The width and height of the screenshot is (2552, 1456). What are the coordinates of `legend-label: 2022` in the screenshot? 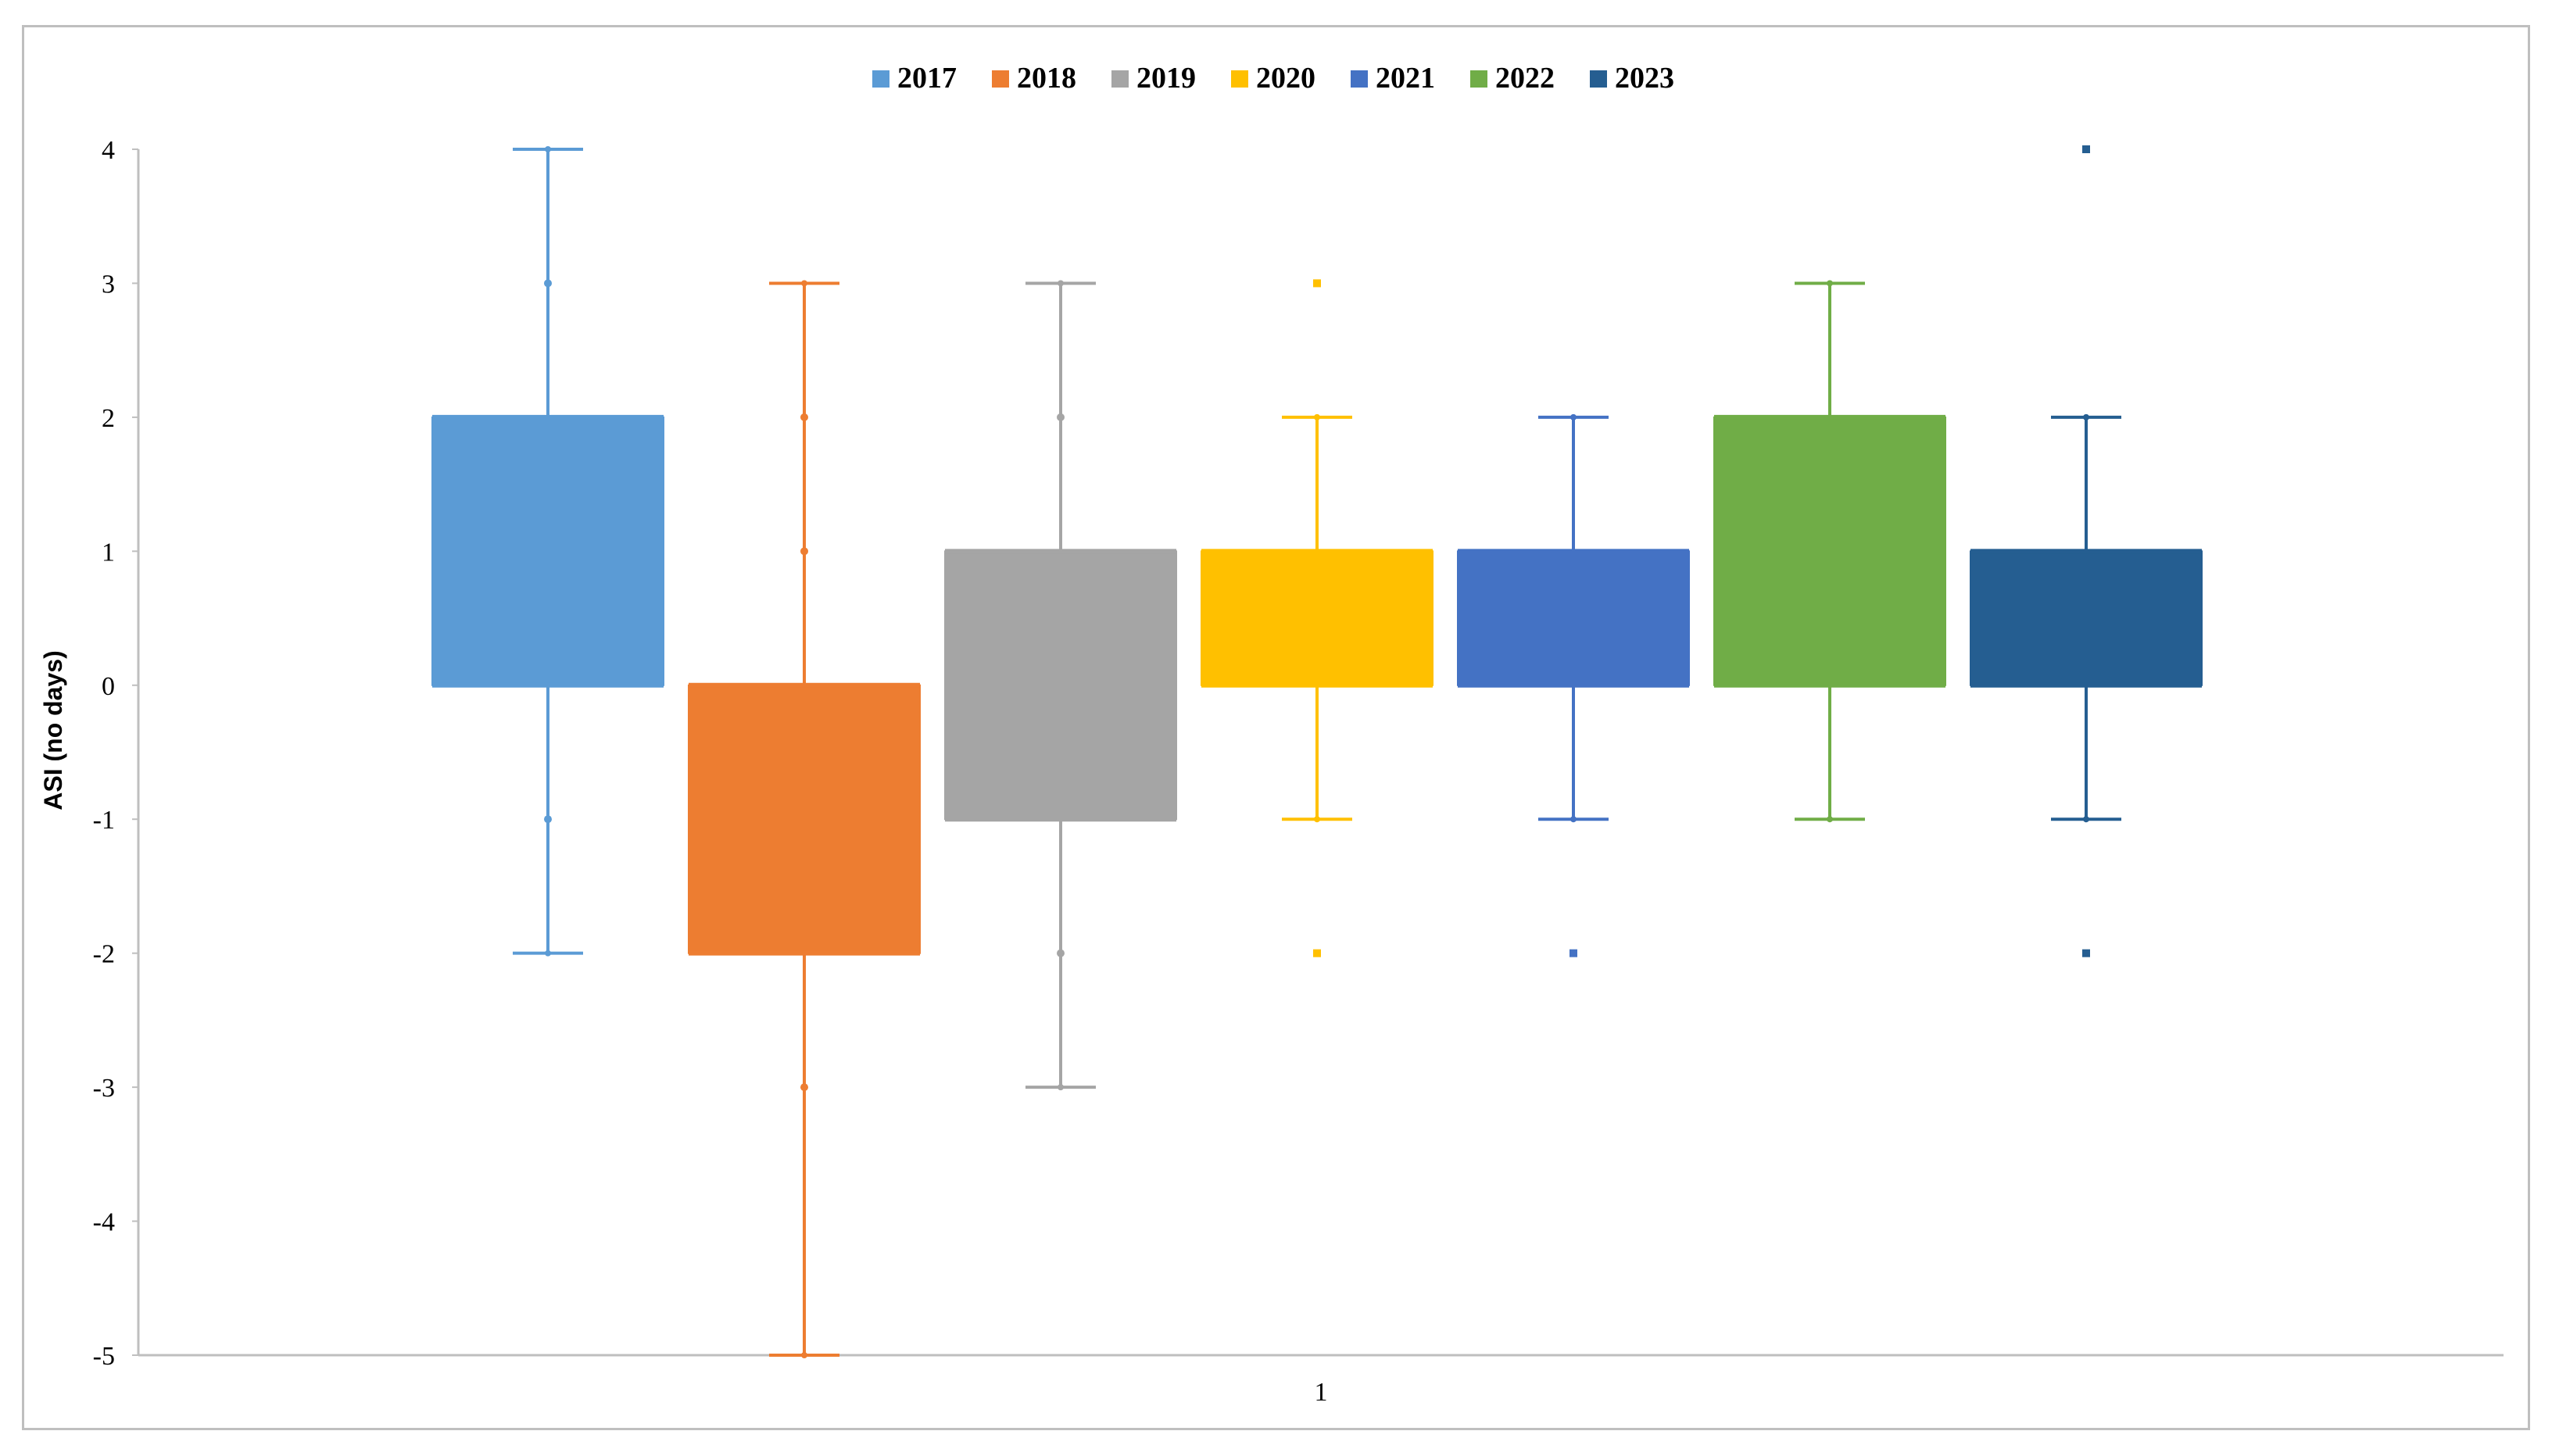 It's located at (1525, 78).